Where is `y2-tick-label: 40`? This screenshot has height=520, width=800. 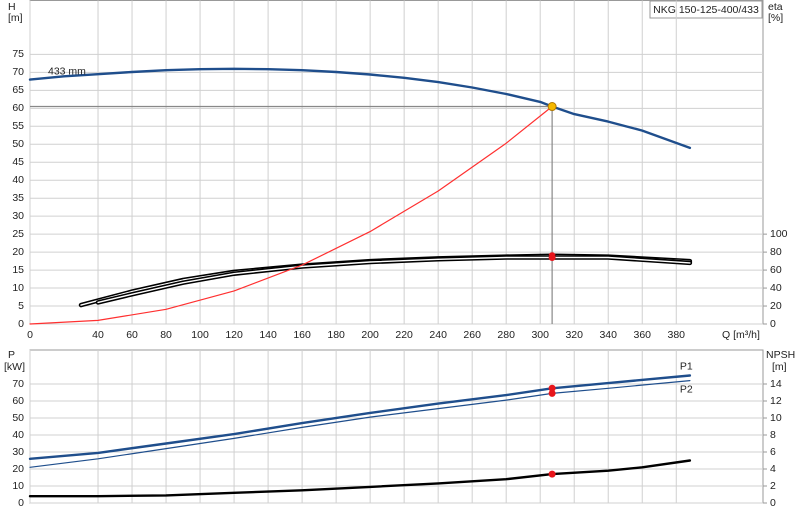 y2-tick-label: 40 is located at coordinates (776, 288).